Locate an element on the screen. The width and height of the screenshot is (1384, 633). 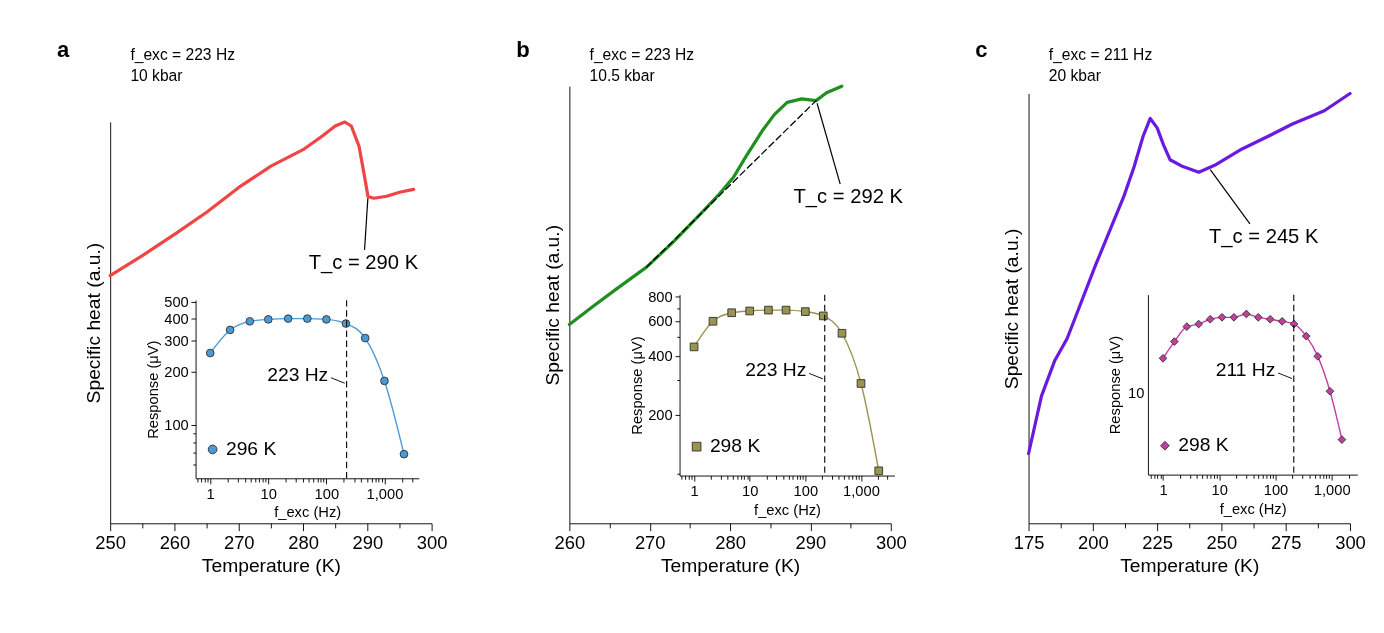
annotation: 10 is located at coordinates (1136, 392).